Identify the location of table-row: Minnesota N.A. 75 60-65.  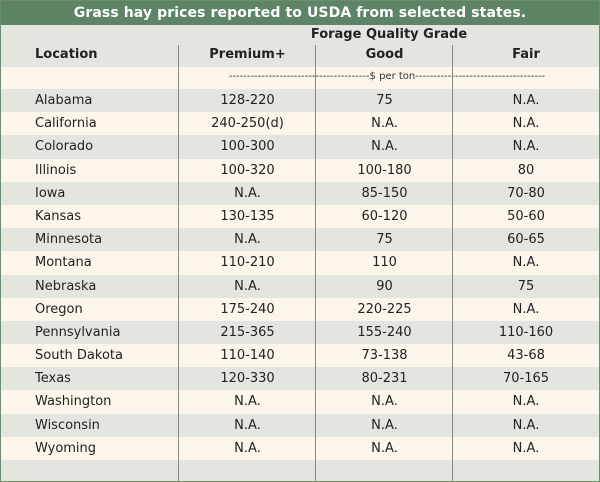
(300, 240).